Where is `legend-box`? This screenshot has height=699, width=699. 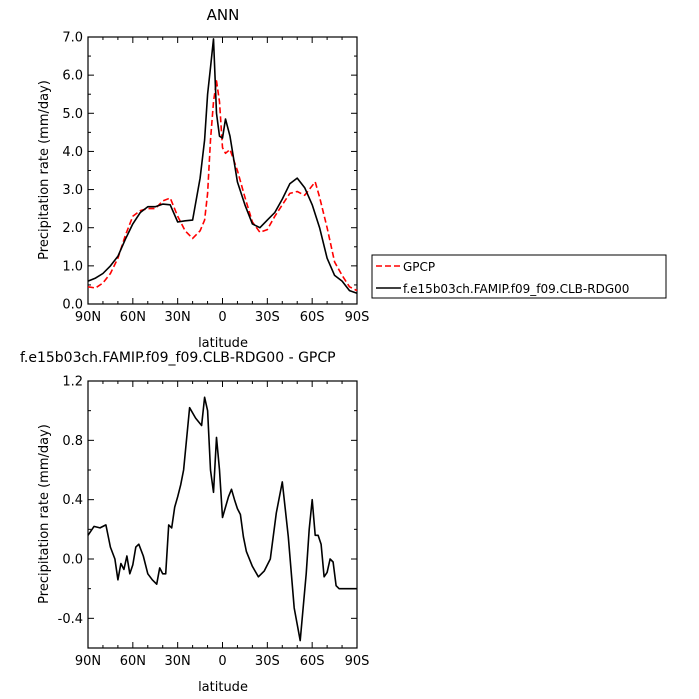 legend-box is located at coordinates (519, 276).